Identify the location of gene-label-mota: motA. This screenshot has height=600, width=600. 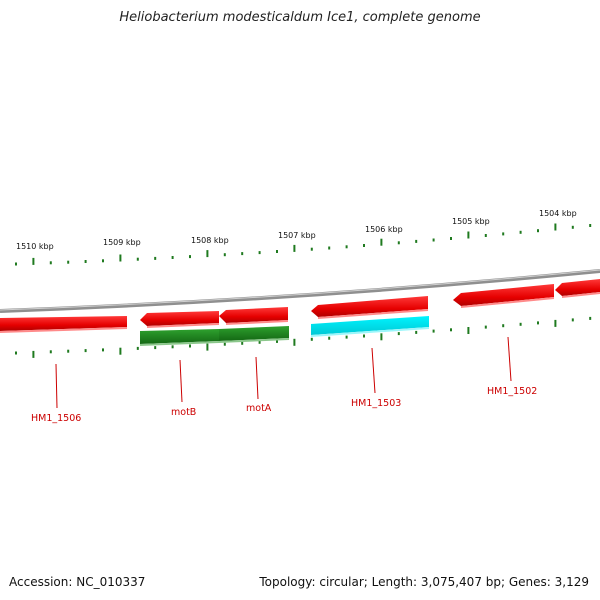
(259, 408).